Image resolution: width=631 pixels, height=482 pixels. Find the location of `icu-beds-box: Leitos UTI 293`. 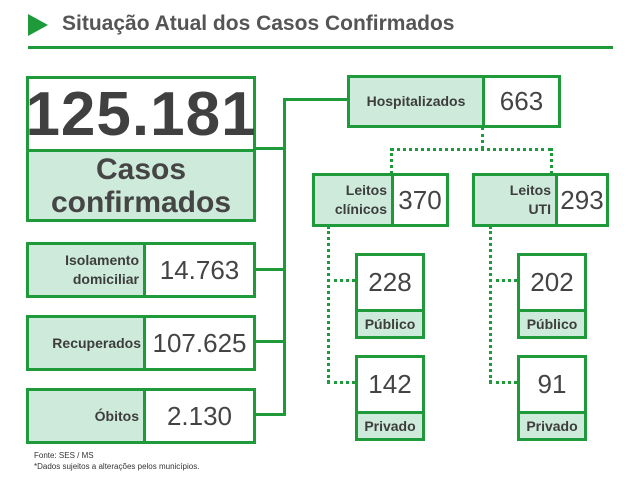

icu-beds-box: Leitos UTI 293 is located at coordinates (540, 200).